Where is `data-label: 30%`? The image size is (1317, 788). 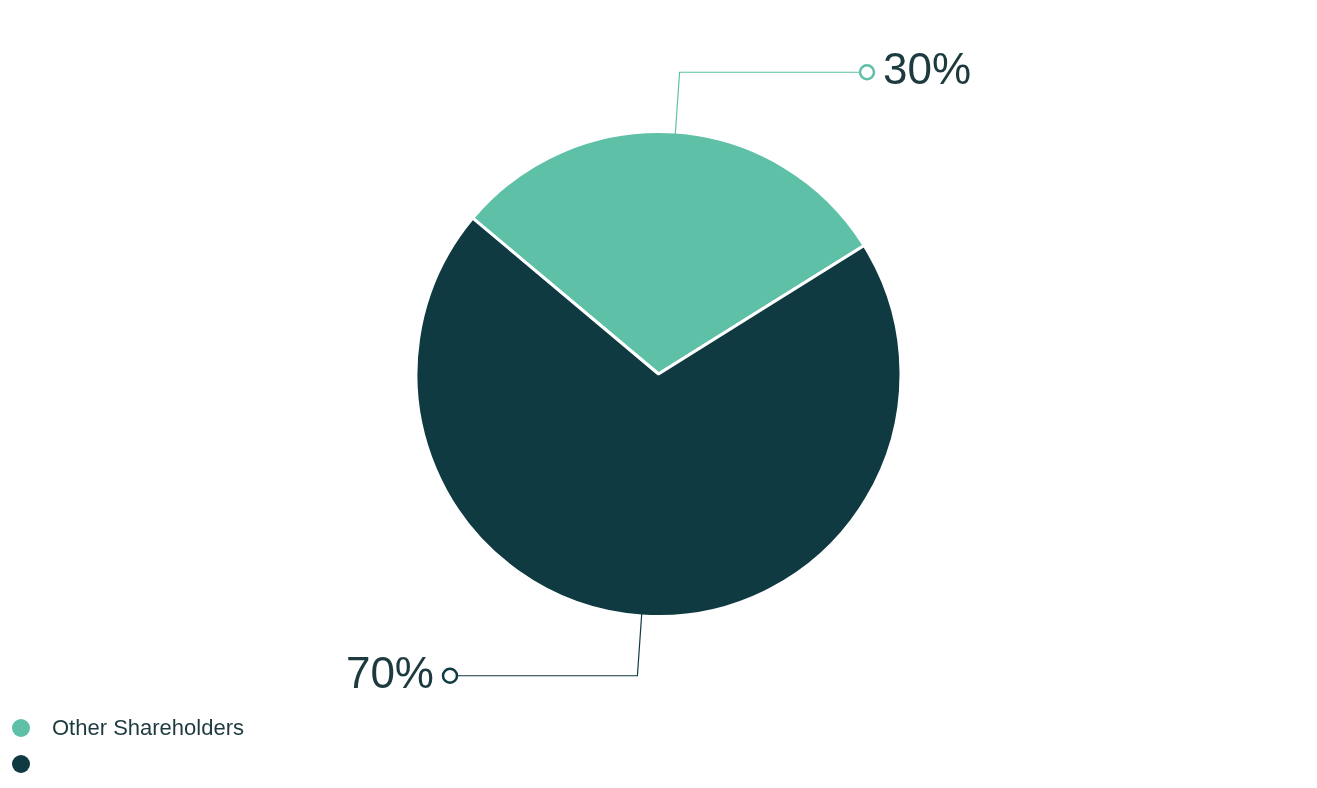
data-label: 30% is located at coordinates (927, 69).